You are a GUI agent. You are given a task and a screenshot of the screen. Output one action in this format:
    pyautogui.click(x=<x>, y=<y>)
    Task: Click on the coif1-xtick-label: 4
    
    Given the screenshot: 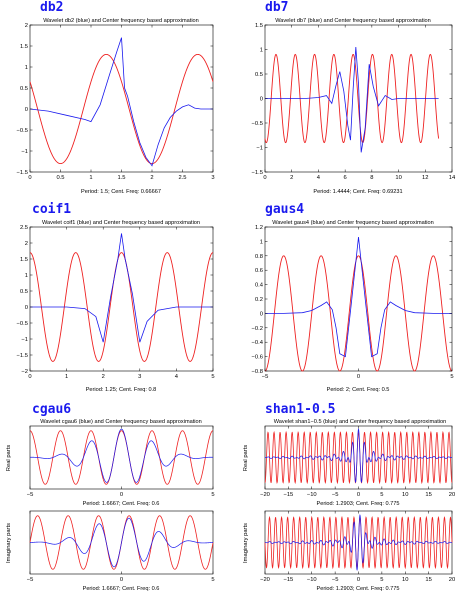 What is the action you would take?
    pyautogui.click(x=177, y=377)
    